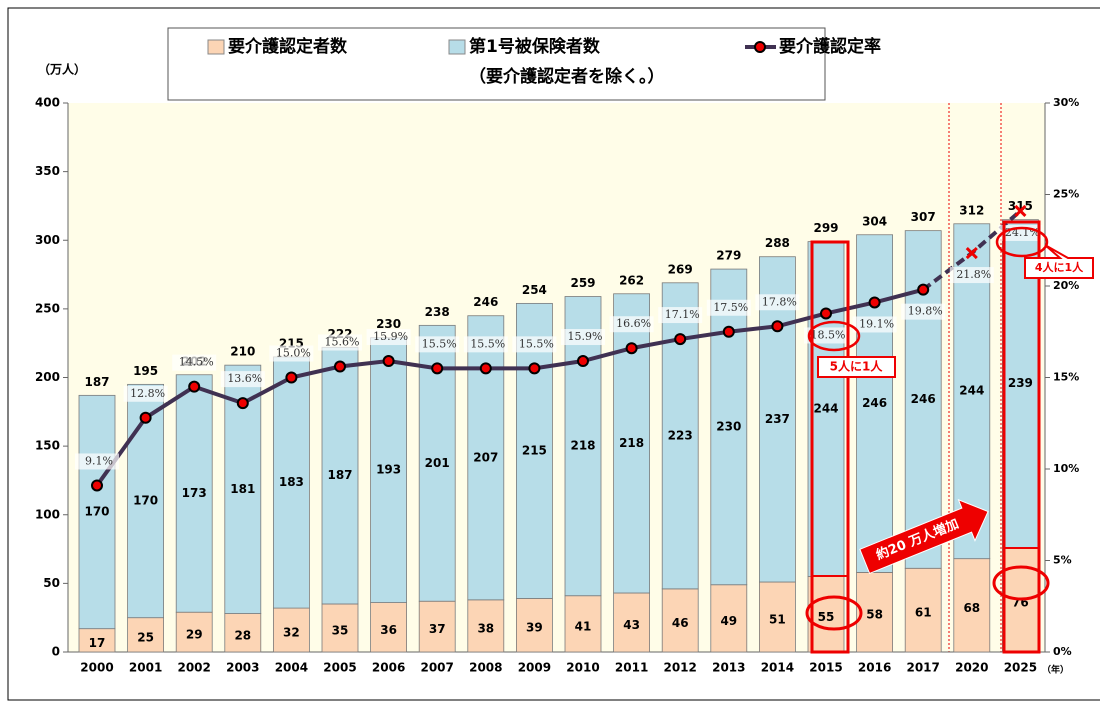 This screenshot has width=1100, height=706. I want to click on total-label: 312, so click(971, 210).